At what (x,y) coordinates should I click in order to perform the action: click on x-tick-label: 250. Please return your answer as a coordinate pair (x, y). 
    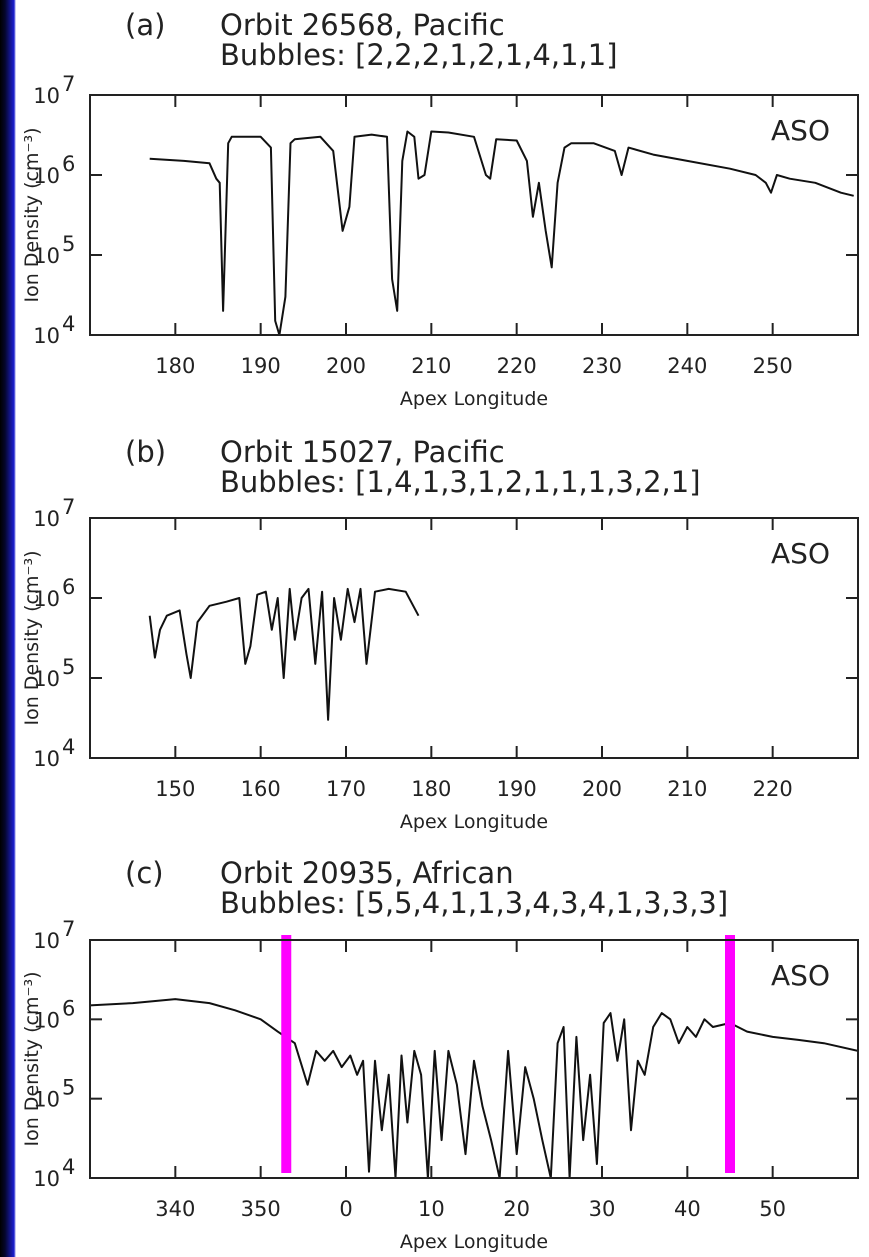
    Looking at the image, I should click on (773, 366).